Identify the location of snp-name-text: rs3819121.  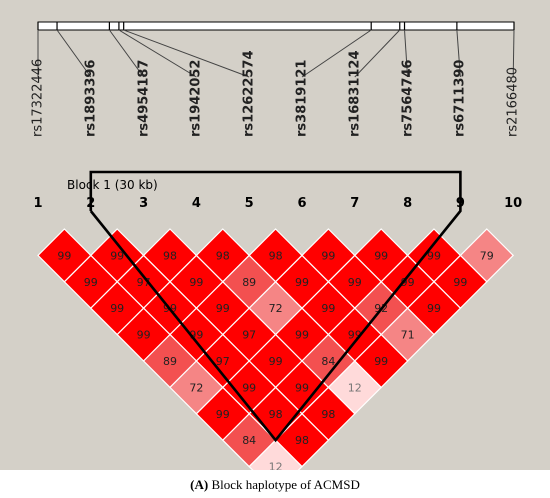
(302, 98).